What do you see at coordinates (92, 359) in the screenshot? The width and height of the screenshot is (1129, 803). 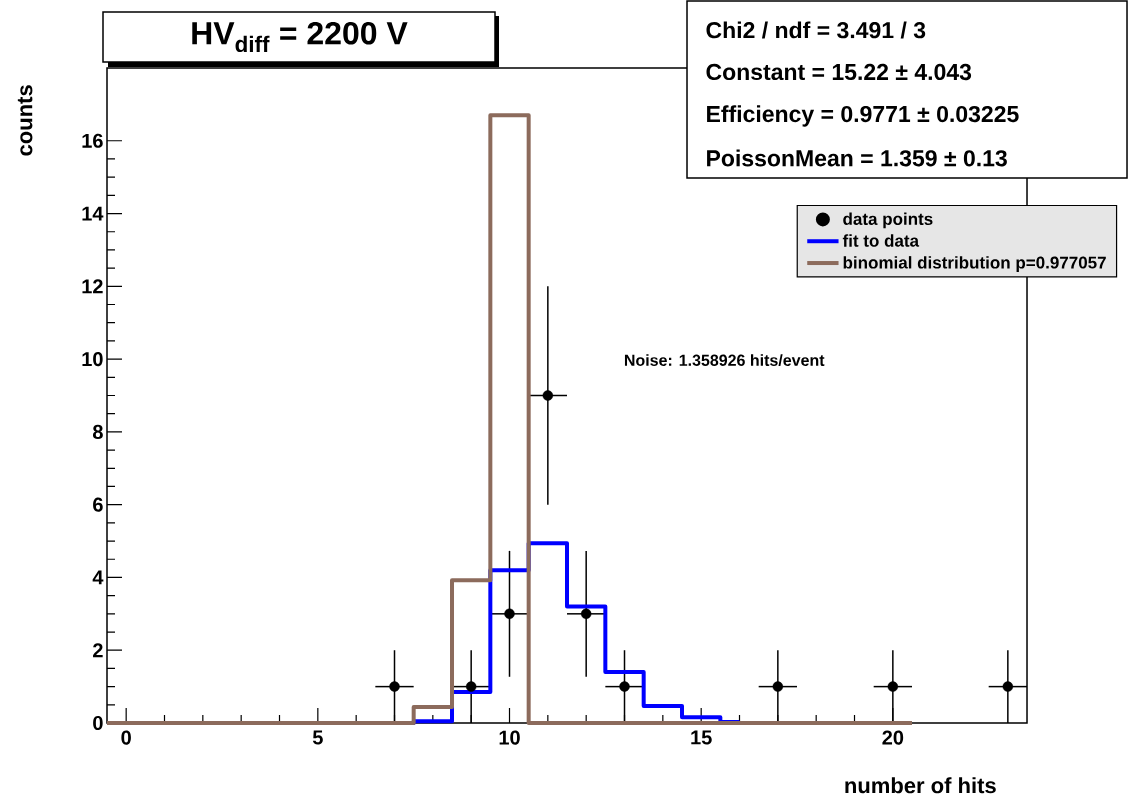 I see `y-tick-label: 10` at bounding box center [92, 359].